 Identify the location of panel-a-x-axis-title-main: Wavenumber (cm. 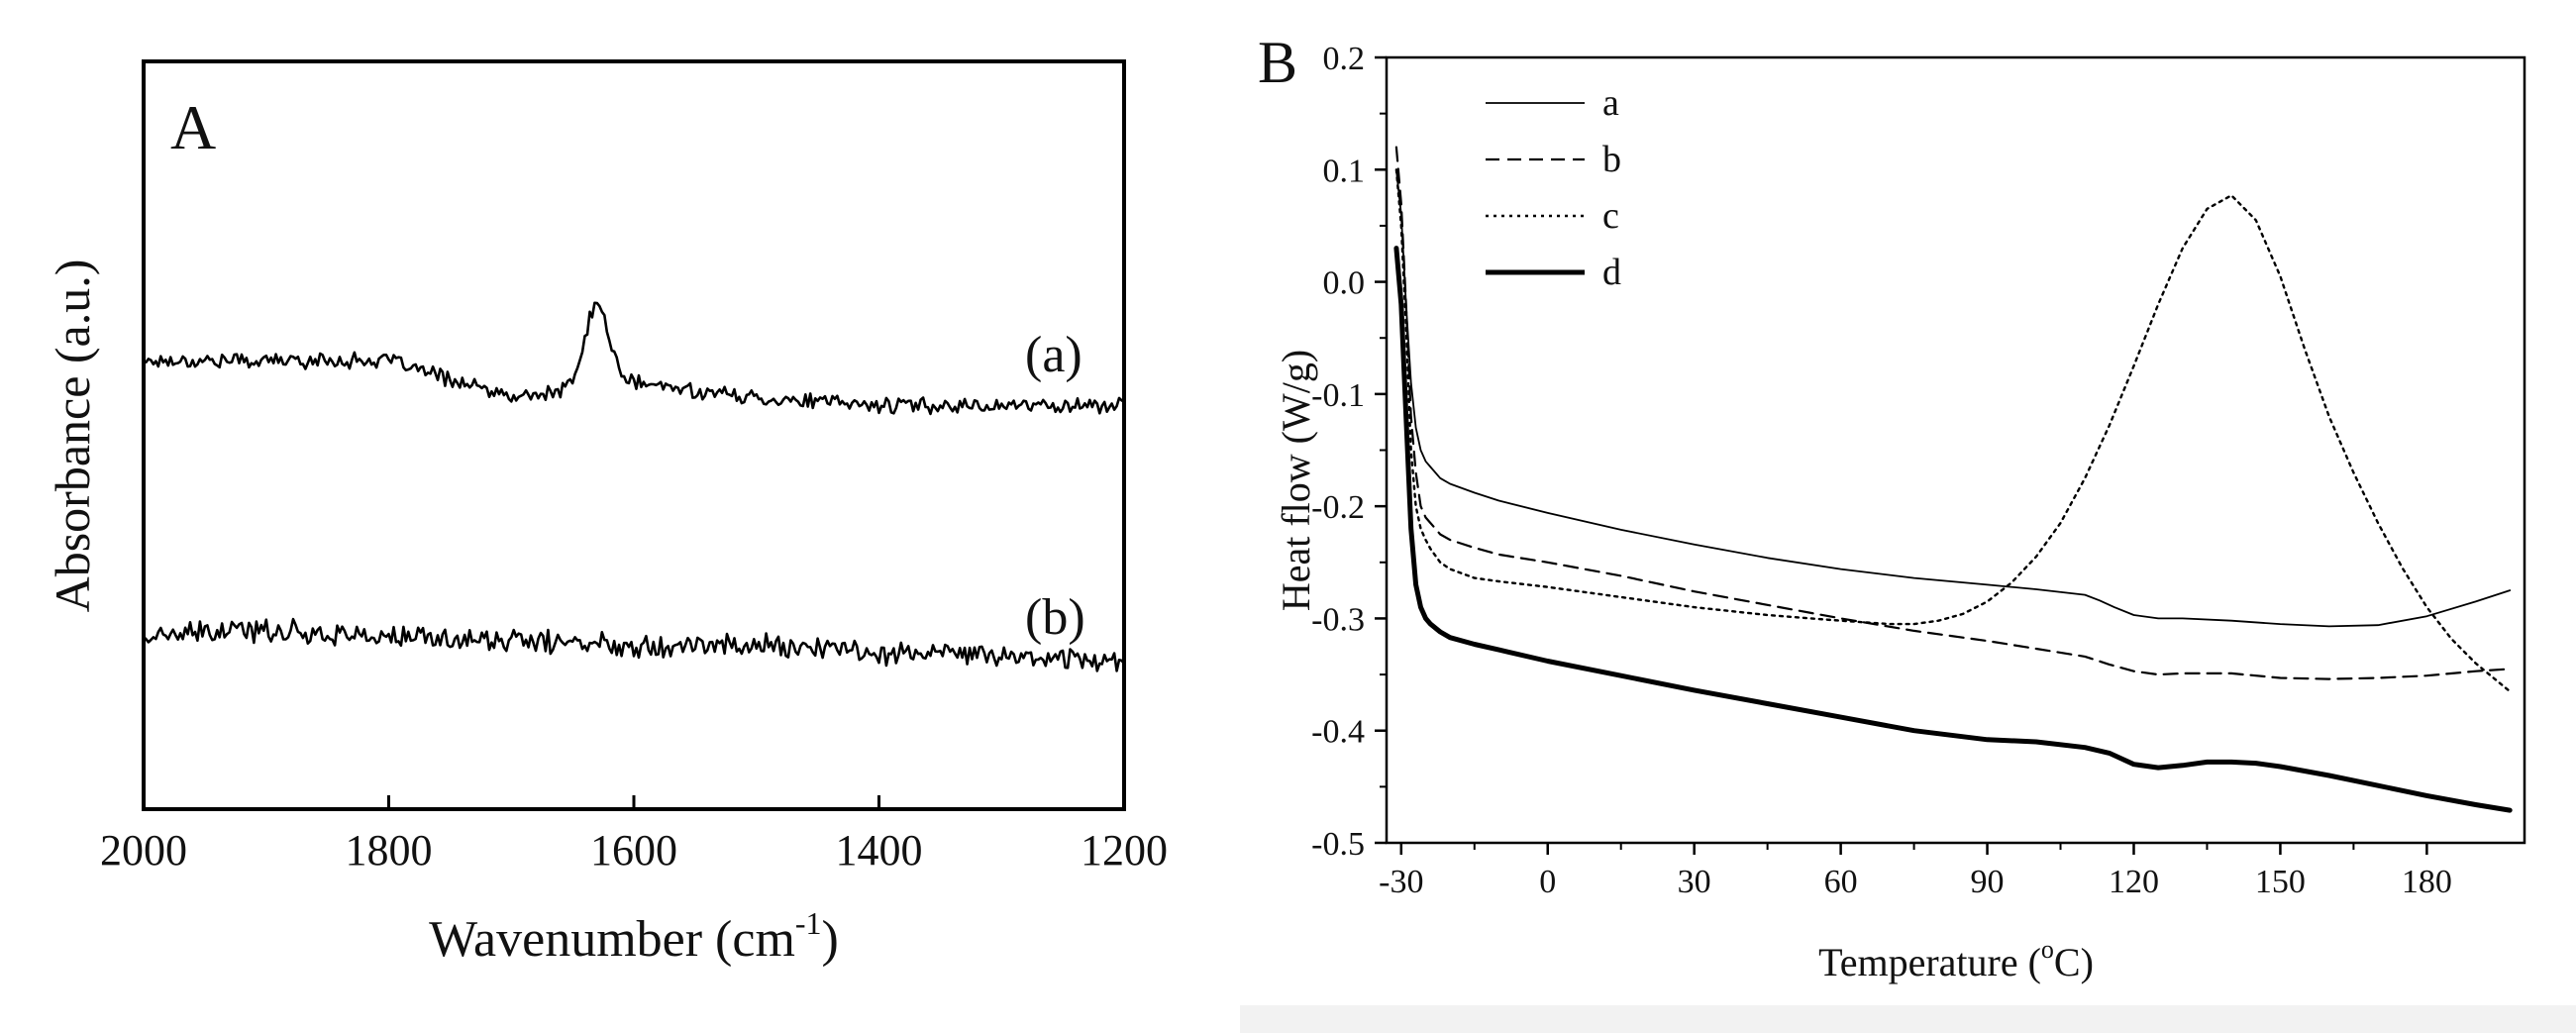
(612, 939).